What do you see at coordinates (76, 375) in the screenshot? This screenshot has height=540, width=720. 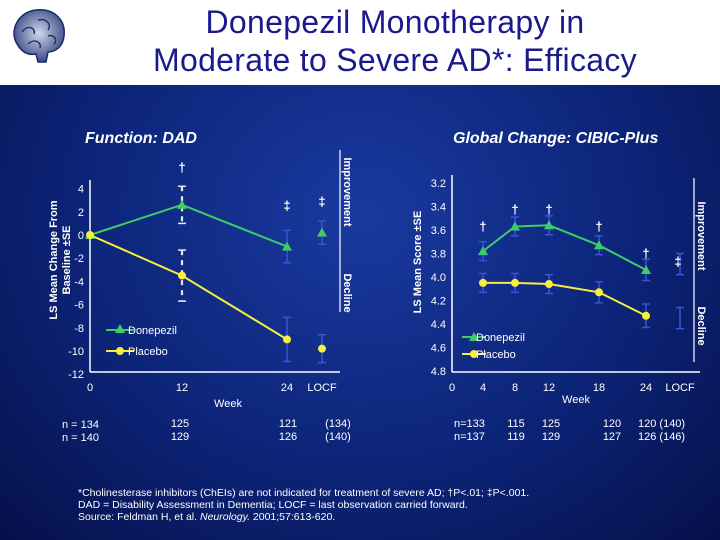 I see `left-y-tick-label: -12` at bounding box center [76, 375].